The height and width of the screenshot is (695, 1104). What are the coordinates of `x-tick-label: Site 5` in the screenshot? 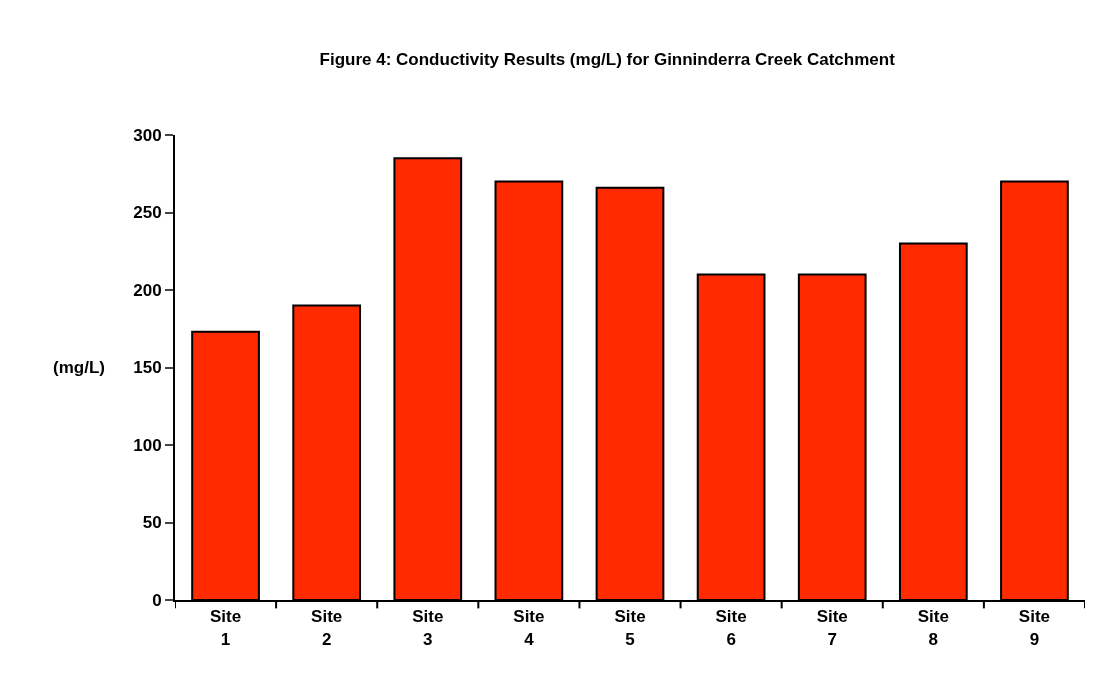 It's located at (630, 628).